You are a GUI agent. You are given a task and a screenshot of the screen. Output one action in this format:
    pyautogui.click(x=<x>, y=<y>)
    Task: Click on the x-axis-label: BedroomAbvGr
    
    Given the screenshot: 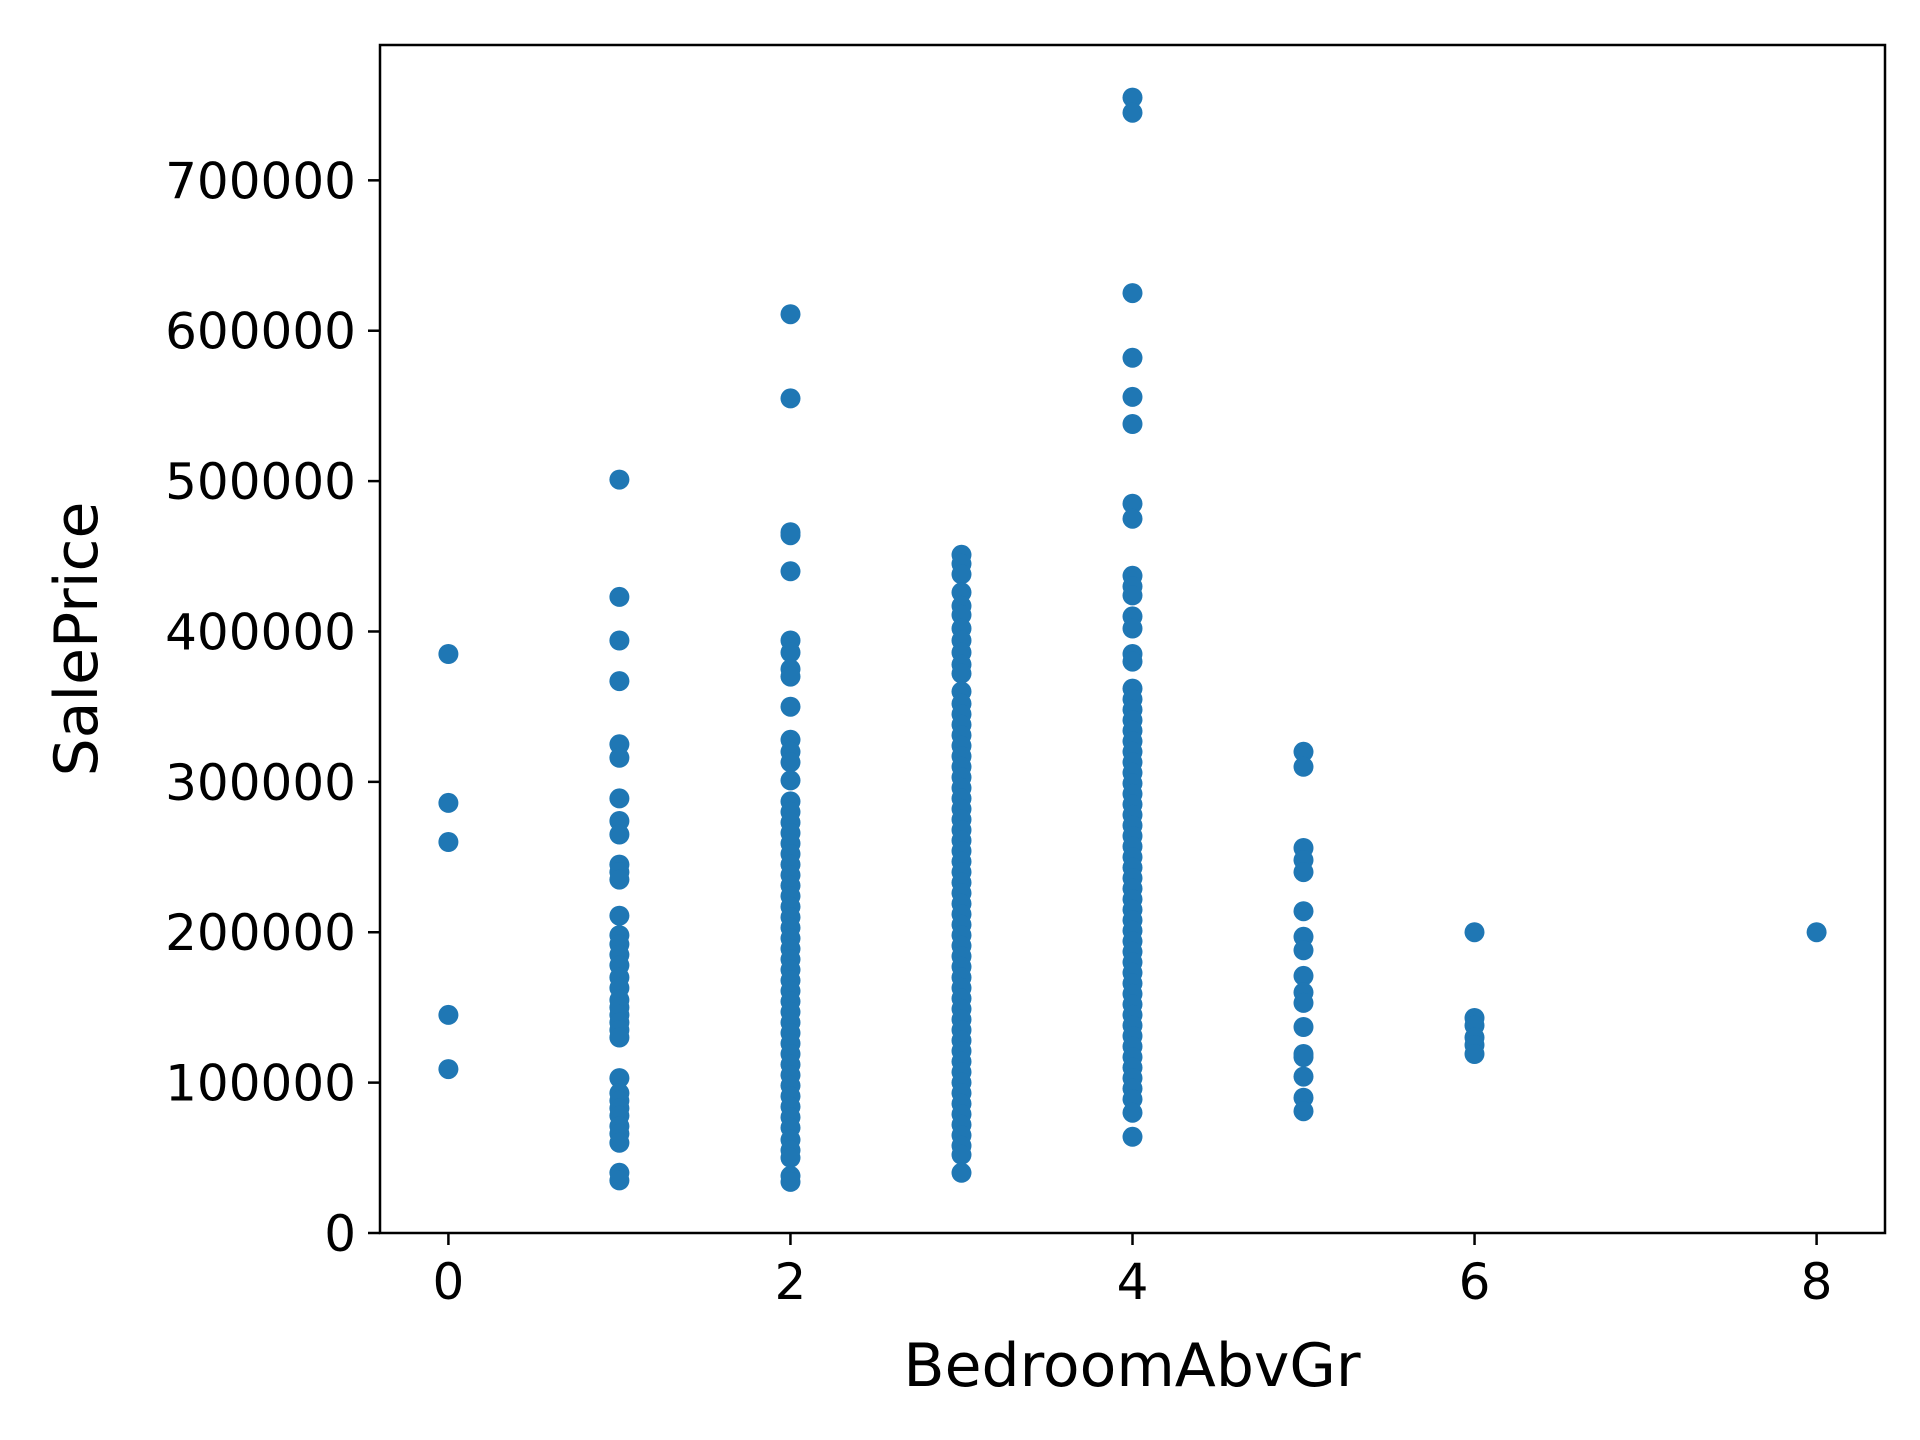 What is the action you would take?
    pyautogui.click(x=1132, y=1366)
    